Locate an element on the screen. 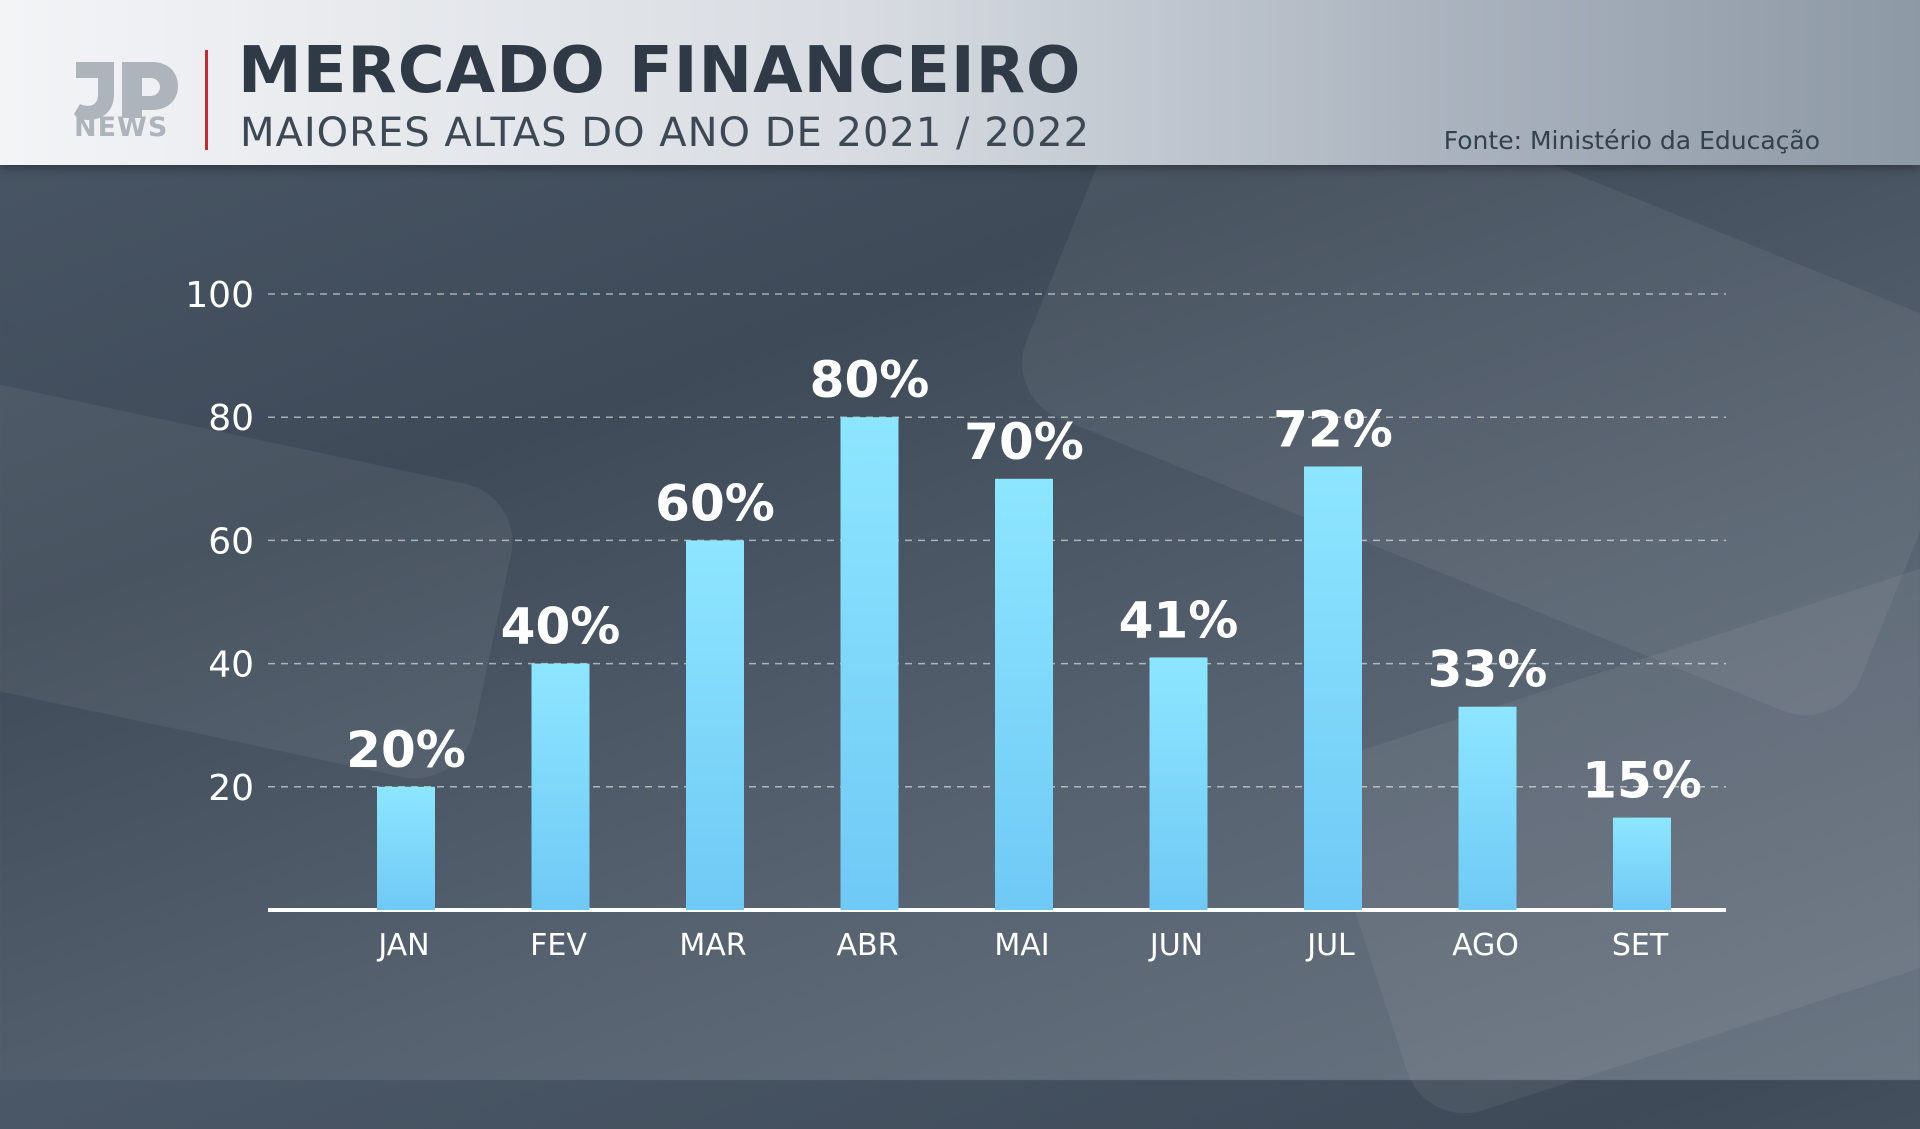 The height and width of the screenshot is (1129, 1920). x-tick-label: SET is located at coordinates (1640, 945).